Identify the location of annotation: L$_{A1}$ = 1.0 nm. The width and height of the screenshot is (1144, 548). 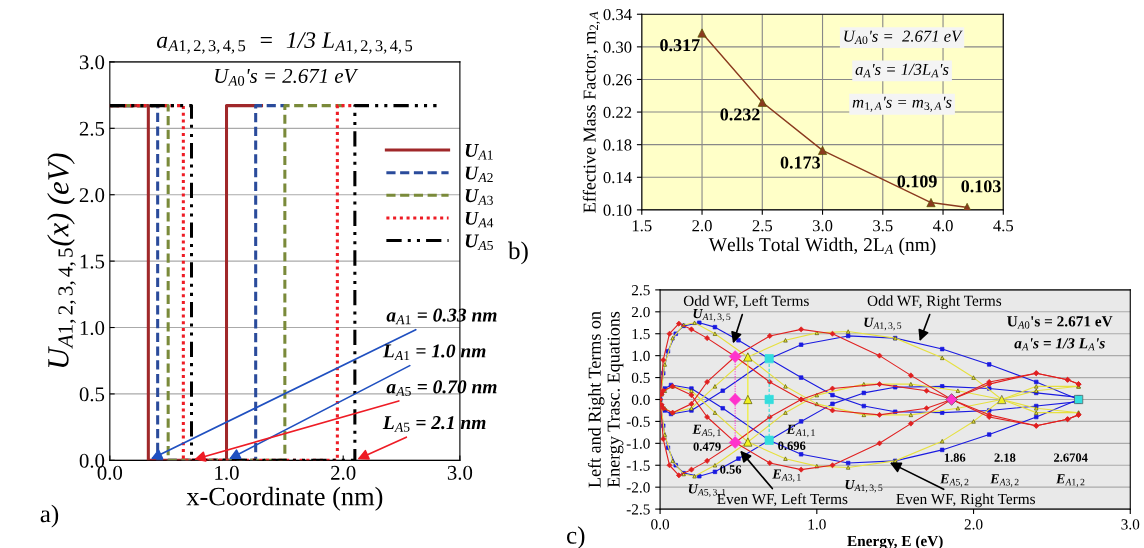
(434, 352).